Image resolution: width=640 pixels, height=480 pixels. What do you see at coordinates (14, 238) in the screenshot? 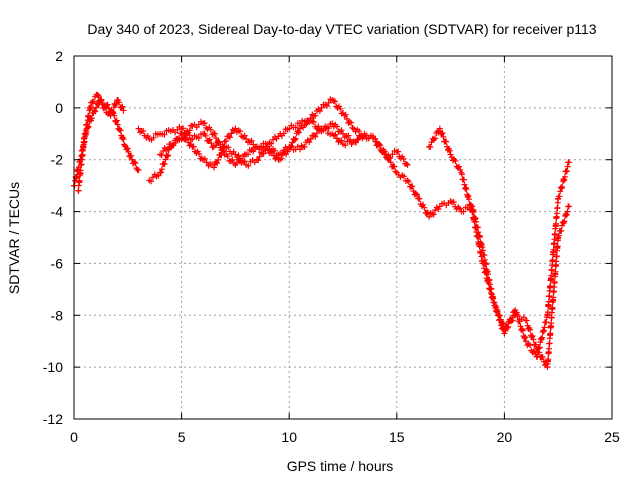
I see `y-axis-label: SDTVAR / TECUs` at bounding box center [14, 238].